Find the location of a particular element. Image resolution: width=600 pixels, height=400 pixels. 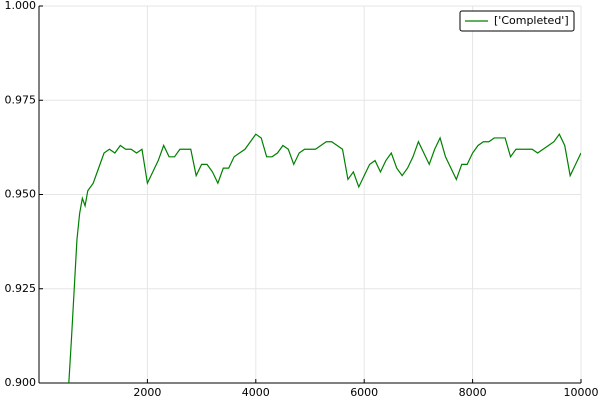

x-tick-label: 2000 is located at coordinates (147, 392).